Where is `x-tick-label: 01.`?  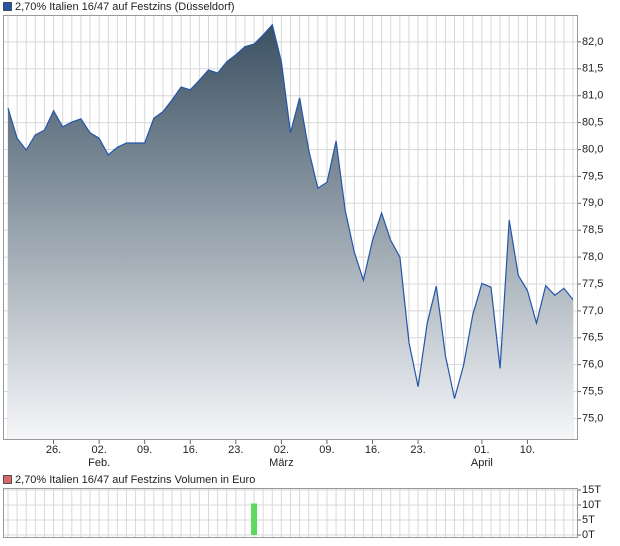
x-tick-label: 01. is located at coordinates (481, 450).